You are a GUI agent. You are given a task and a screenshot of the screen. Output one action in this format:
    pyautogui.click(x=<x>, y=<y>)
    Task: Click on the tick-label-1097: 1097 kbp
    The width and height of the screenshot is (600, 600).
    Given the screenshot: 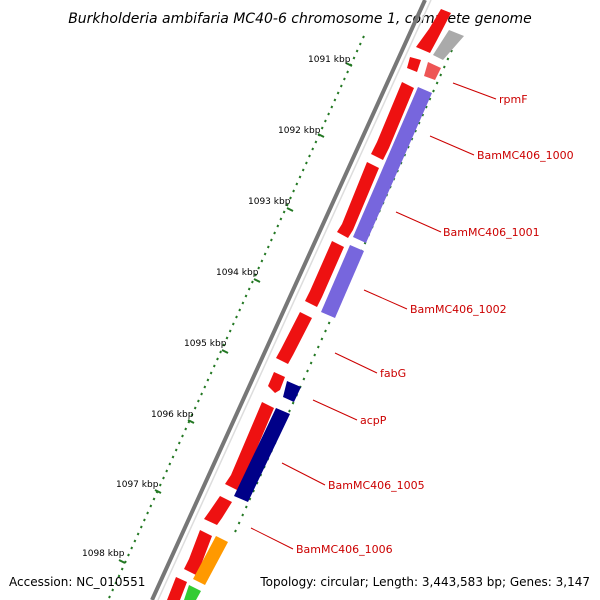 What is the action you would take?
    pyautogui.click(x=137, y=485)
    